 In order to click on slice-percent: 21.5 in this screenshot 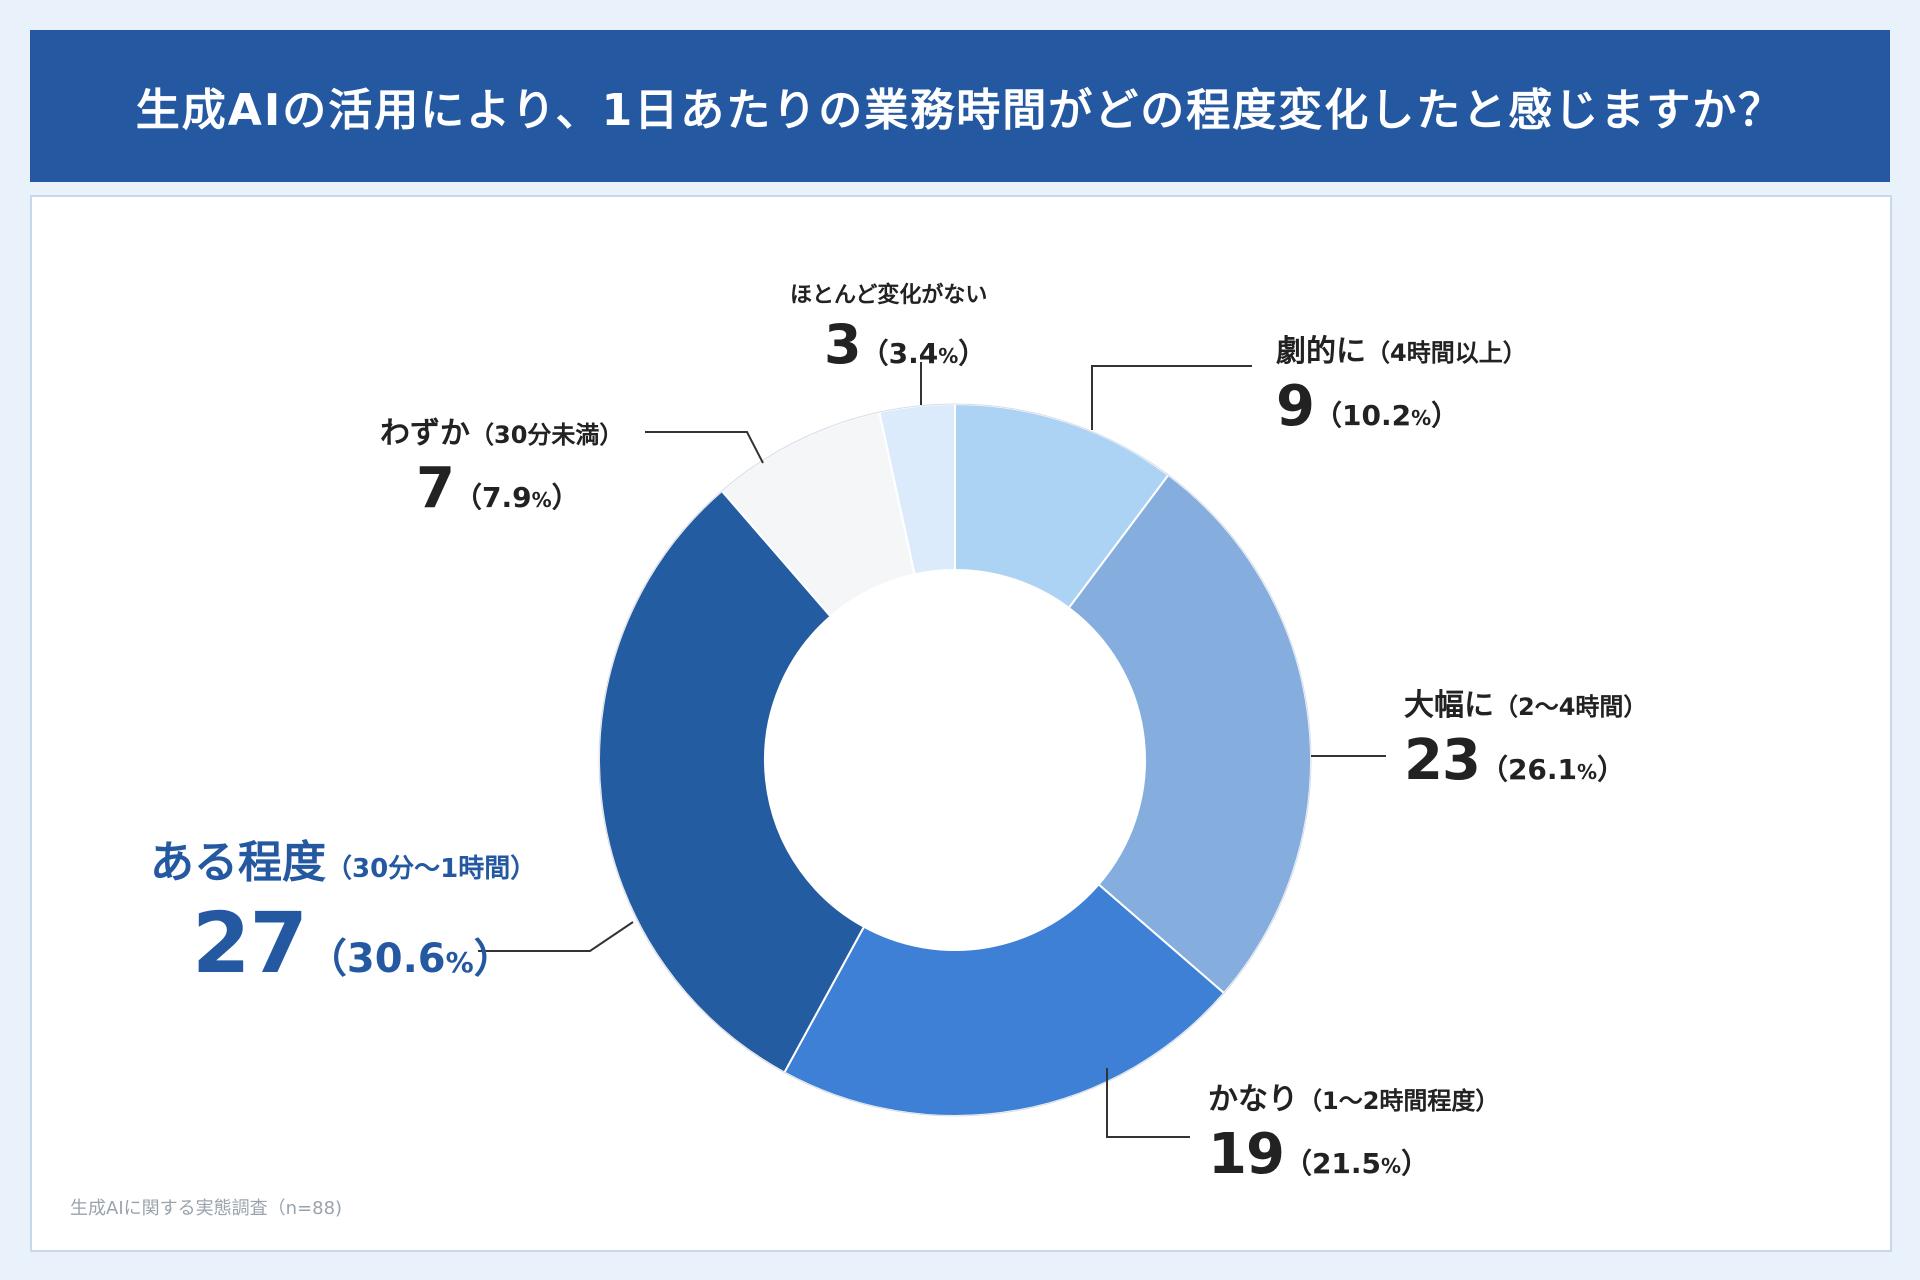, I will do `click(1346, 1163)`.